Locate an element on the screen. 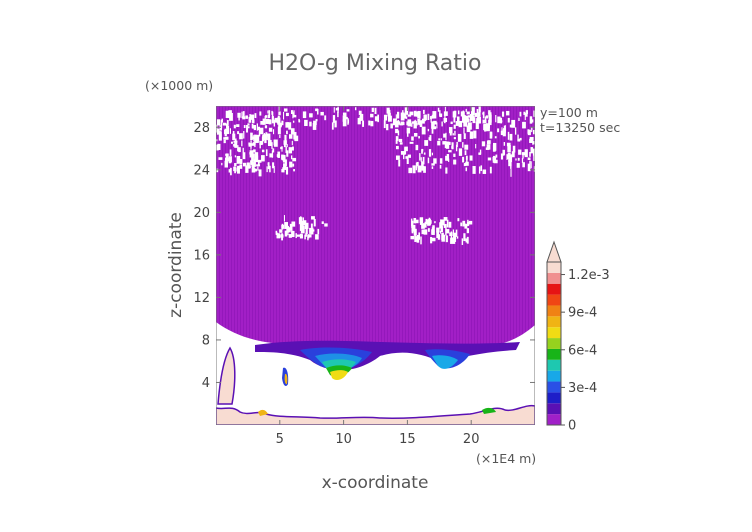 This screenshot has width=752, height=532. y-axis-label: z-coordinate is located at coordinates (176, 265).